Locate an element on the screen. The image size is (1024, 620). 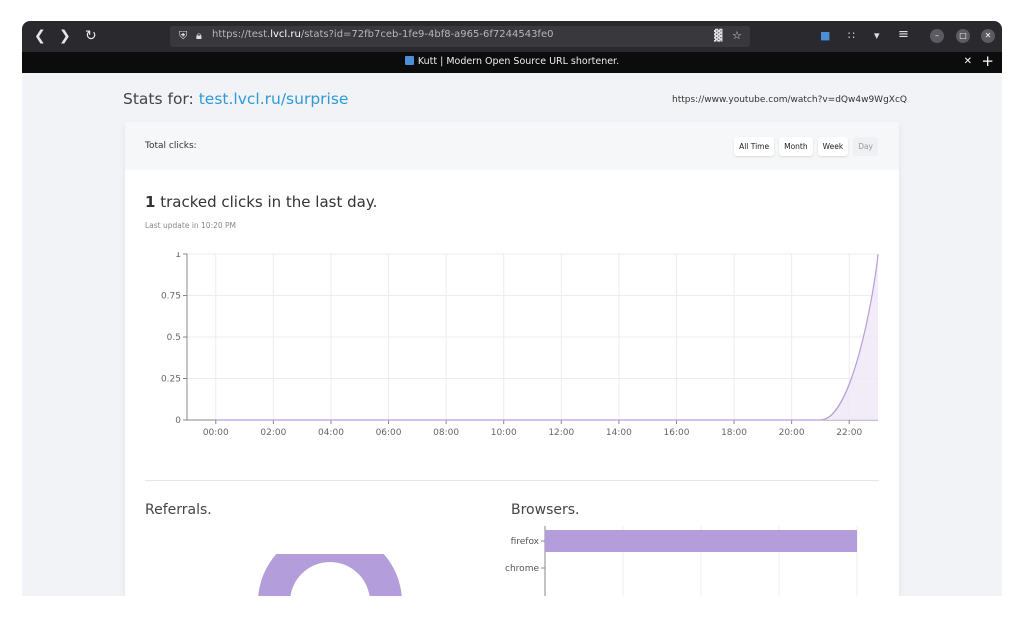
tab-close-icon: ✕ is located at coordinates (967, 61).